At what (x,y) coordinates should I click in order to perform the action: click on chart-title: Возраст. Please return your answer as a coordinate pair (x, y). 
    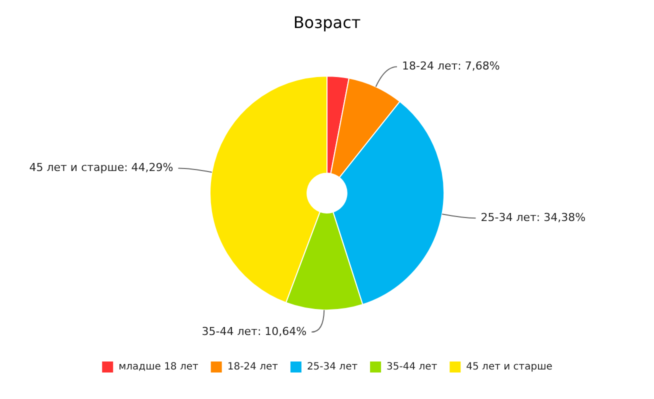
    Looking at the image, I should click on (327, 22).